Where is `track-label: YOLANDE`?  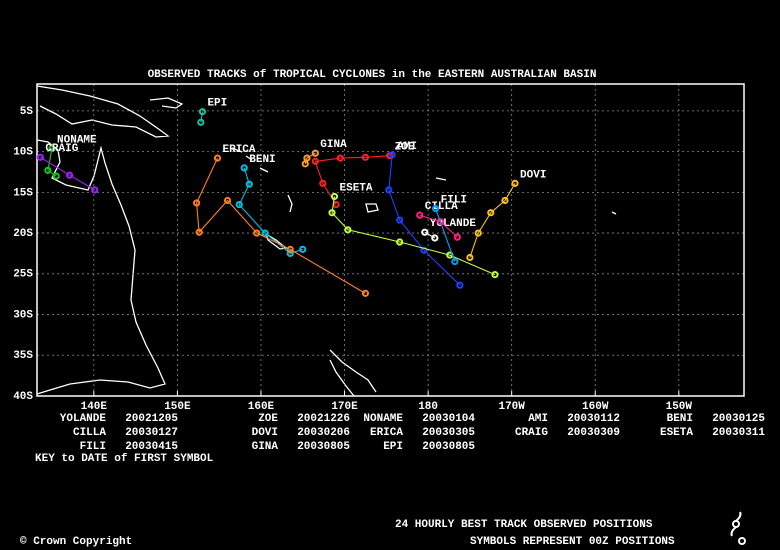
track-label: YOLANDE is located at coordinates (453, 224).